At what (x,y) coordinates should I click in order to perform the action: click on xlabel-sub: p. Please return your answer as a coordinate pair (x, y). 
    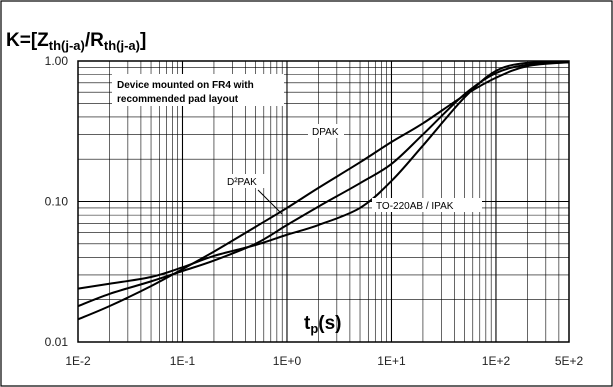
    Looking at the image, I should click on (314, 328).